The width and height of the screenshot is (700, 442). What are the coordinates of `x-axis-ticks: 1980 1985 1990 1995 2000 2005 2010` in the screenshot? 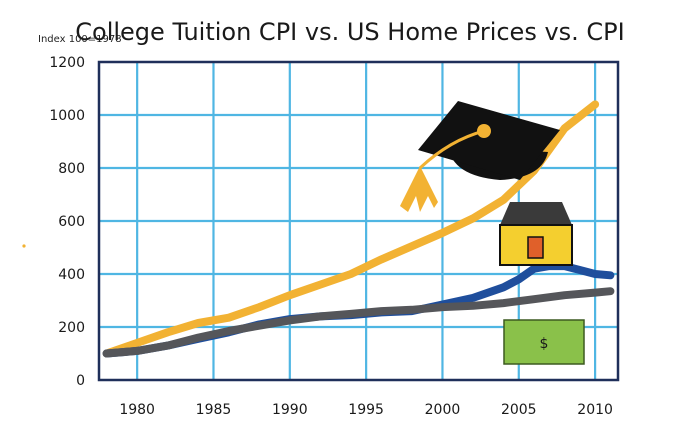 It's located at (366, 410).